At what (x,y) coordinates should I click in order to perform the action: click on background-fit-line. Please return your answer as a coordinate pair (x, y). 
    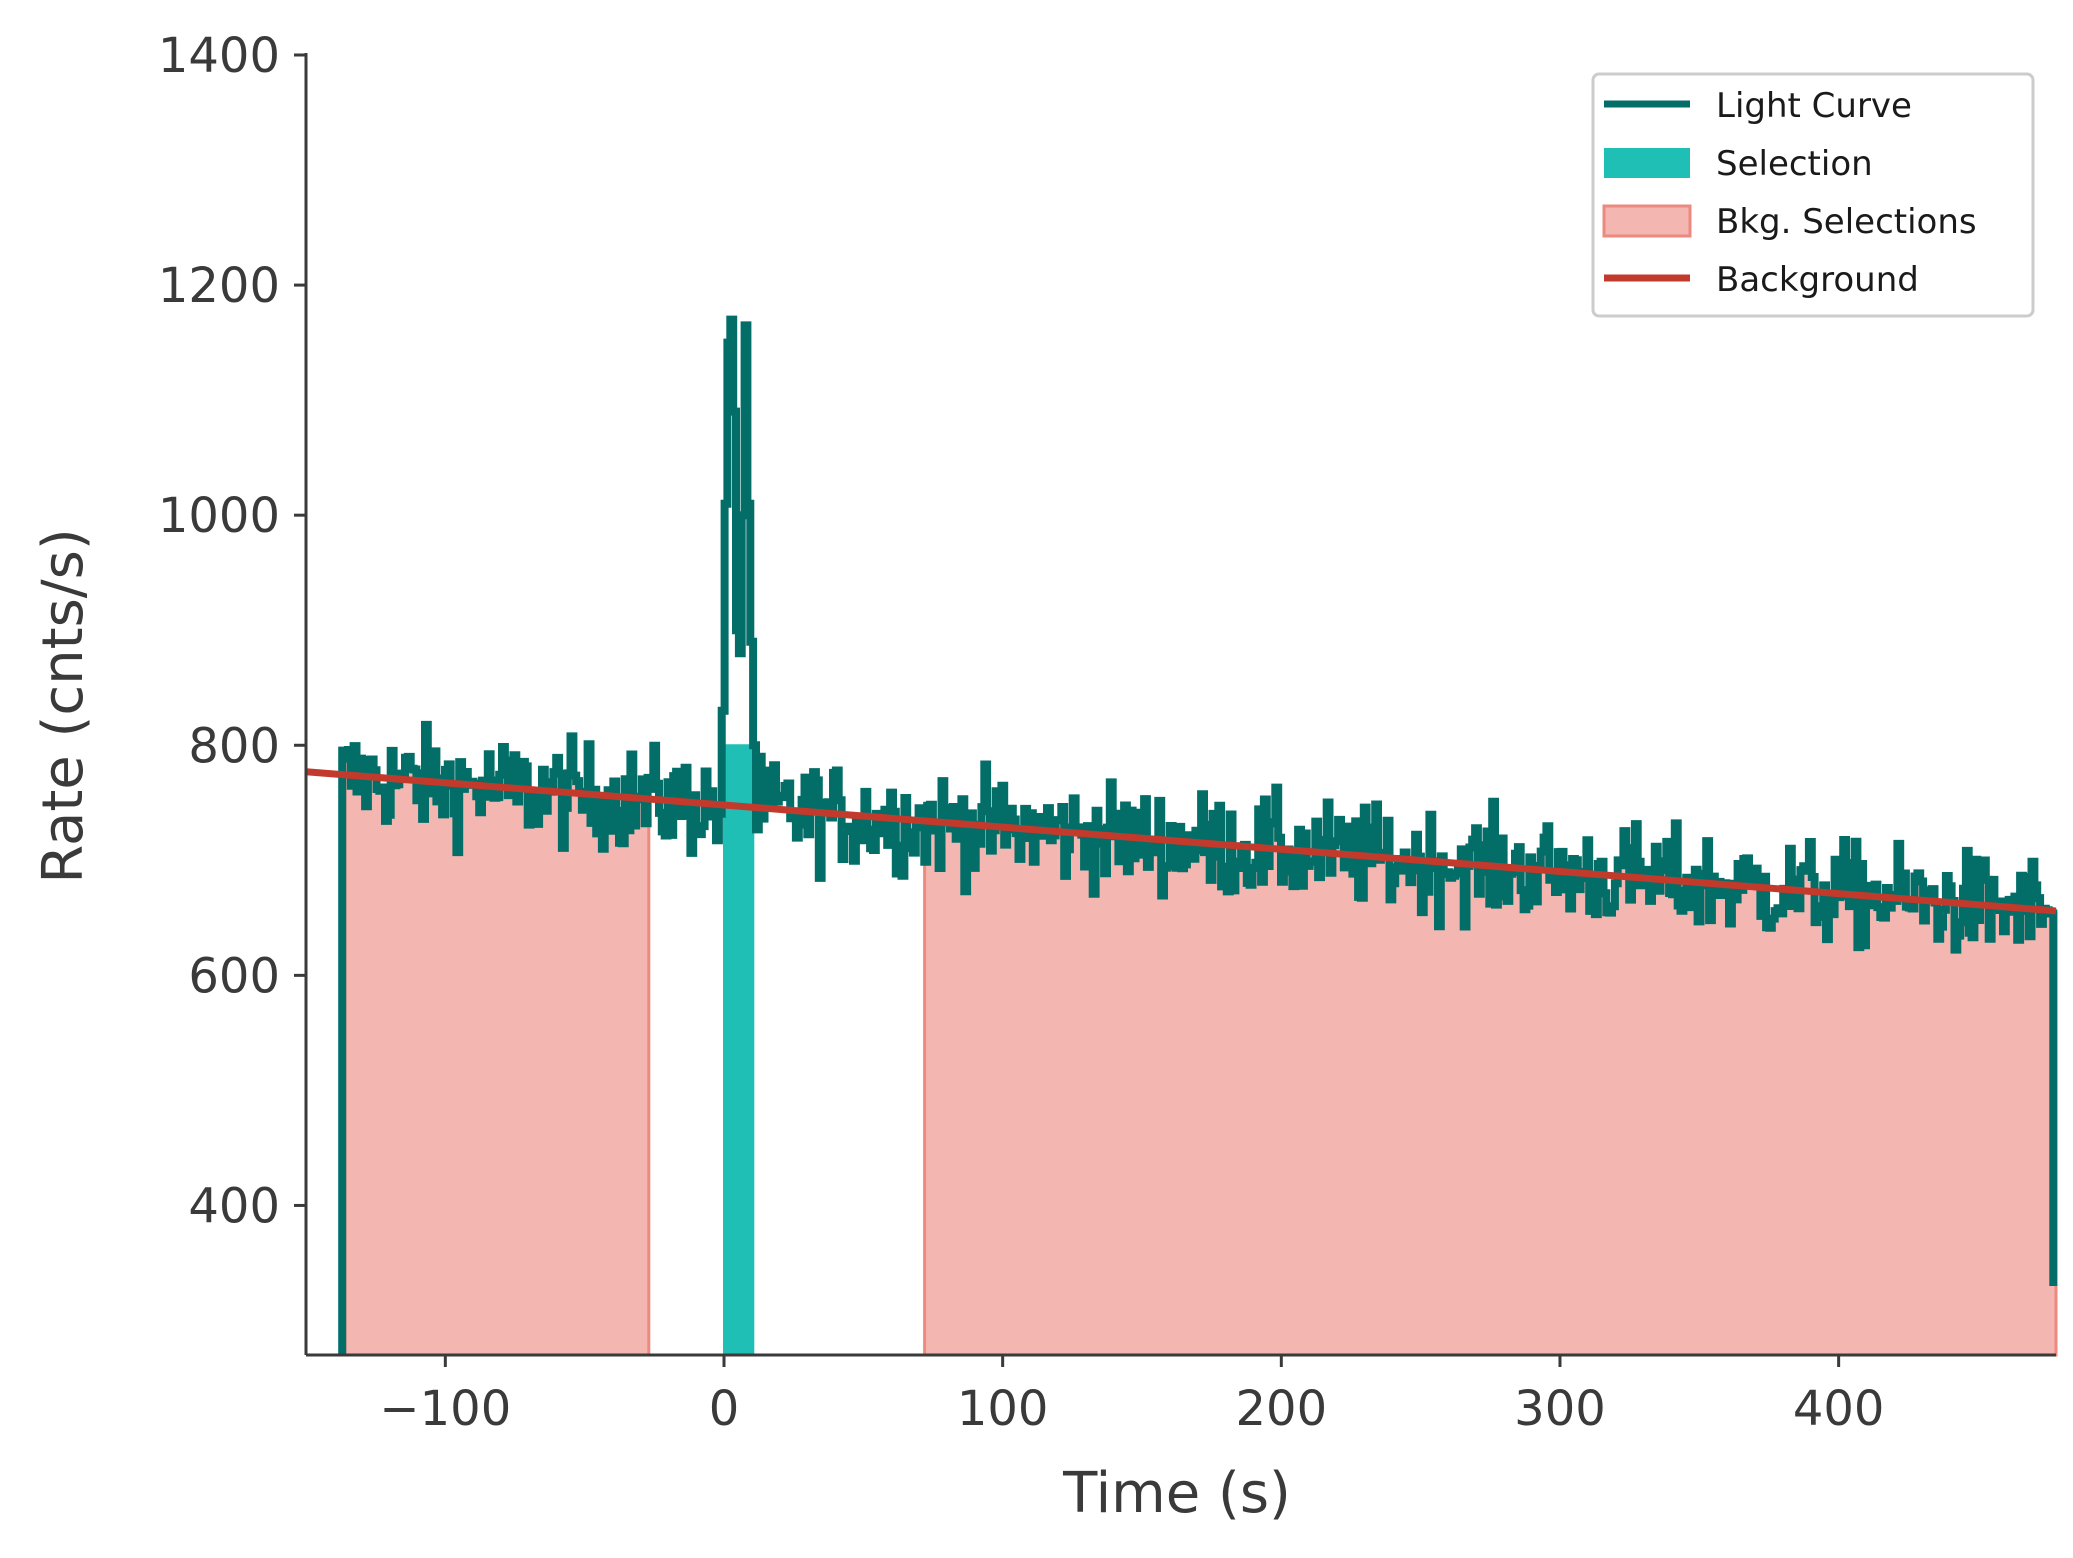
    Looking at the image, I should click on (1181, 841).